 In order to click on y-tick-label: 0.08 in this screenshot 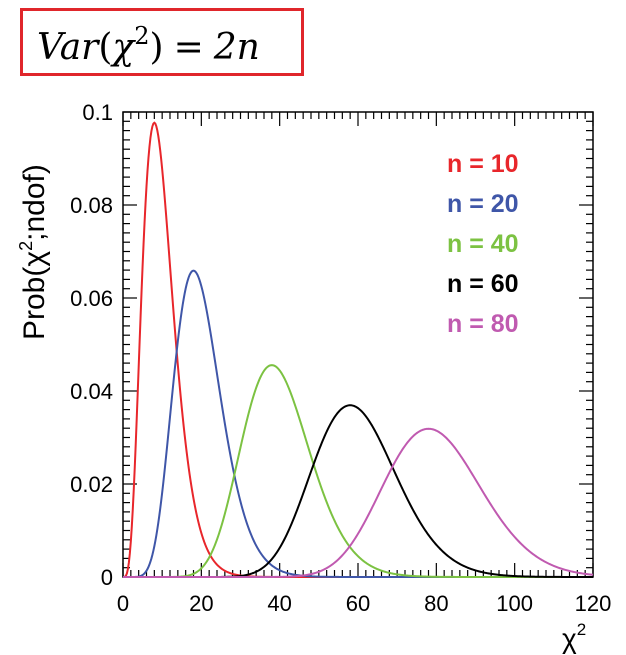, I will do `click(91, 205)`.